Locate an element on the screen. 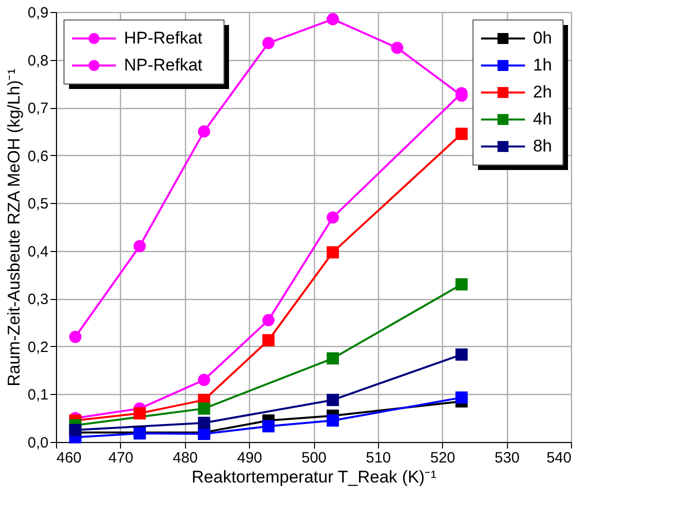 This screenshot has height=520, width=695. x-tick-label: 480 is located at coordinates (185, 458).